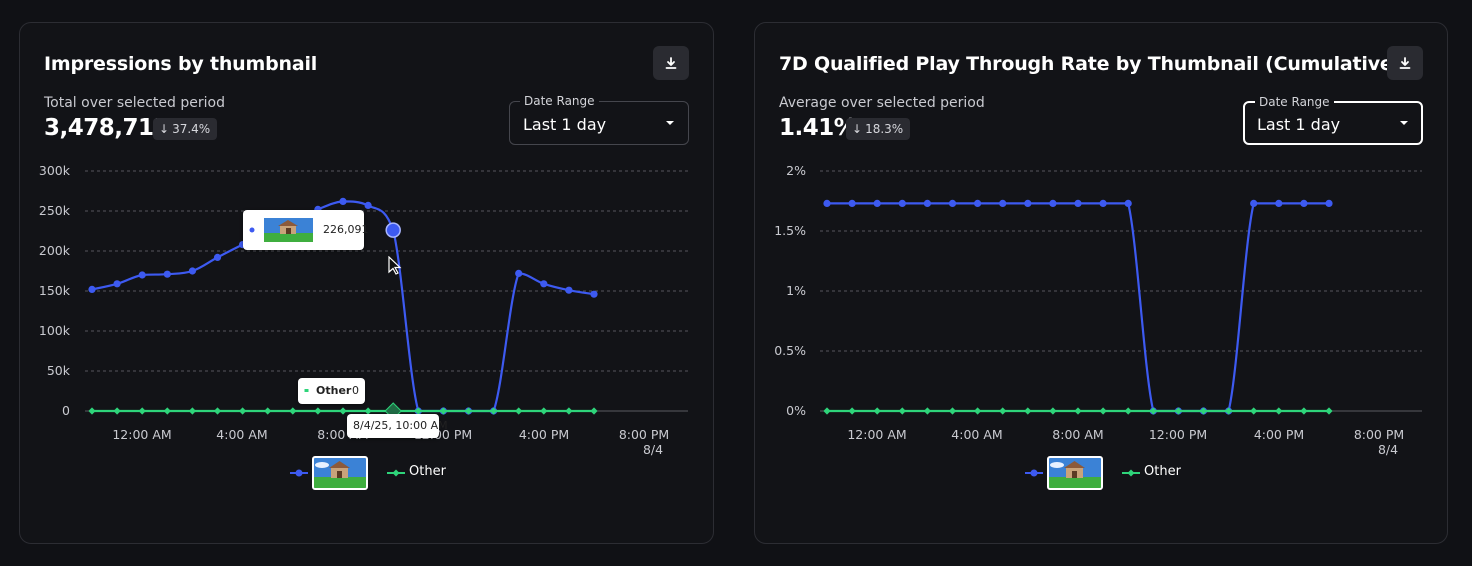 This screenshot has width=1472, height=566. I want to click on y-tick-label: 0, so click(66, 410).